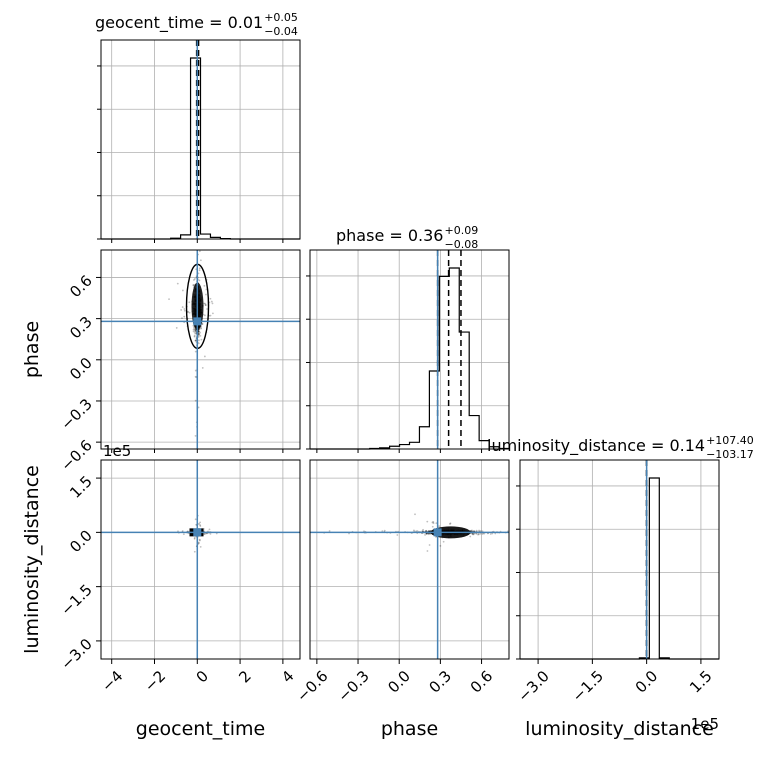 The image size is (760, 760). What do you see at coordinates (461, 230) in the screenshot?
I see `title-plus: +0.09` at bounding box center [461, 230].